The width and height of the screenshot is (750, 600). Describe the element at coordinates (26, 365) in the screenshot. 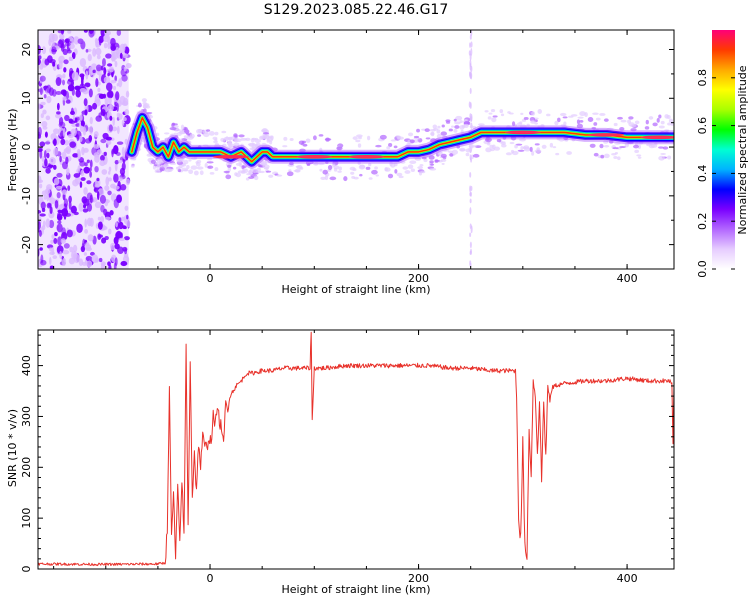

I see `snr-ytick-label-4: 400` at that location.